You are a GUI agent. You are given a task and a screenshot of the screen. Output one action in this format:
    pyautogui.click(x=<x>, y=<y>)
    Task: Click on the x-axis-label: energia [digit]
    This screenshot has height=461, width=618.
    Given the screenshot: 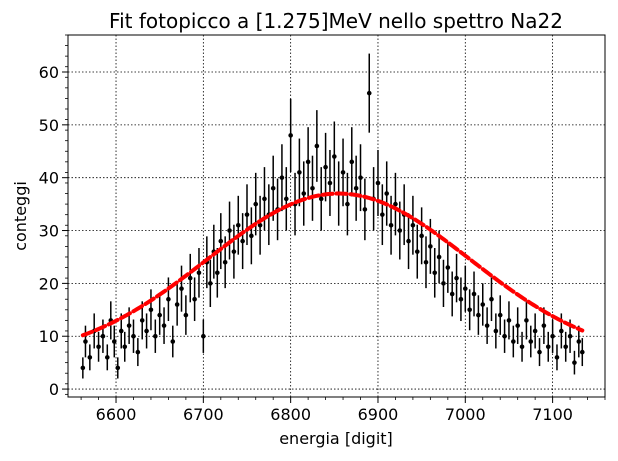 What is the action you would take?
    pyautogui.click(x=336, y=438)
    